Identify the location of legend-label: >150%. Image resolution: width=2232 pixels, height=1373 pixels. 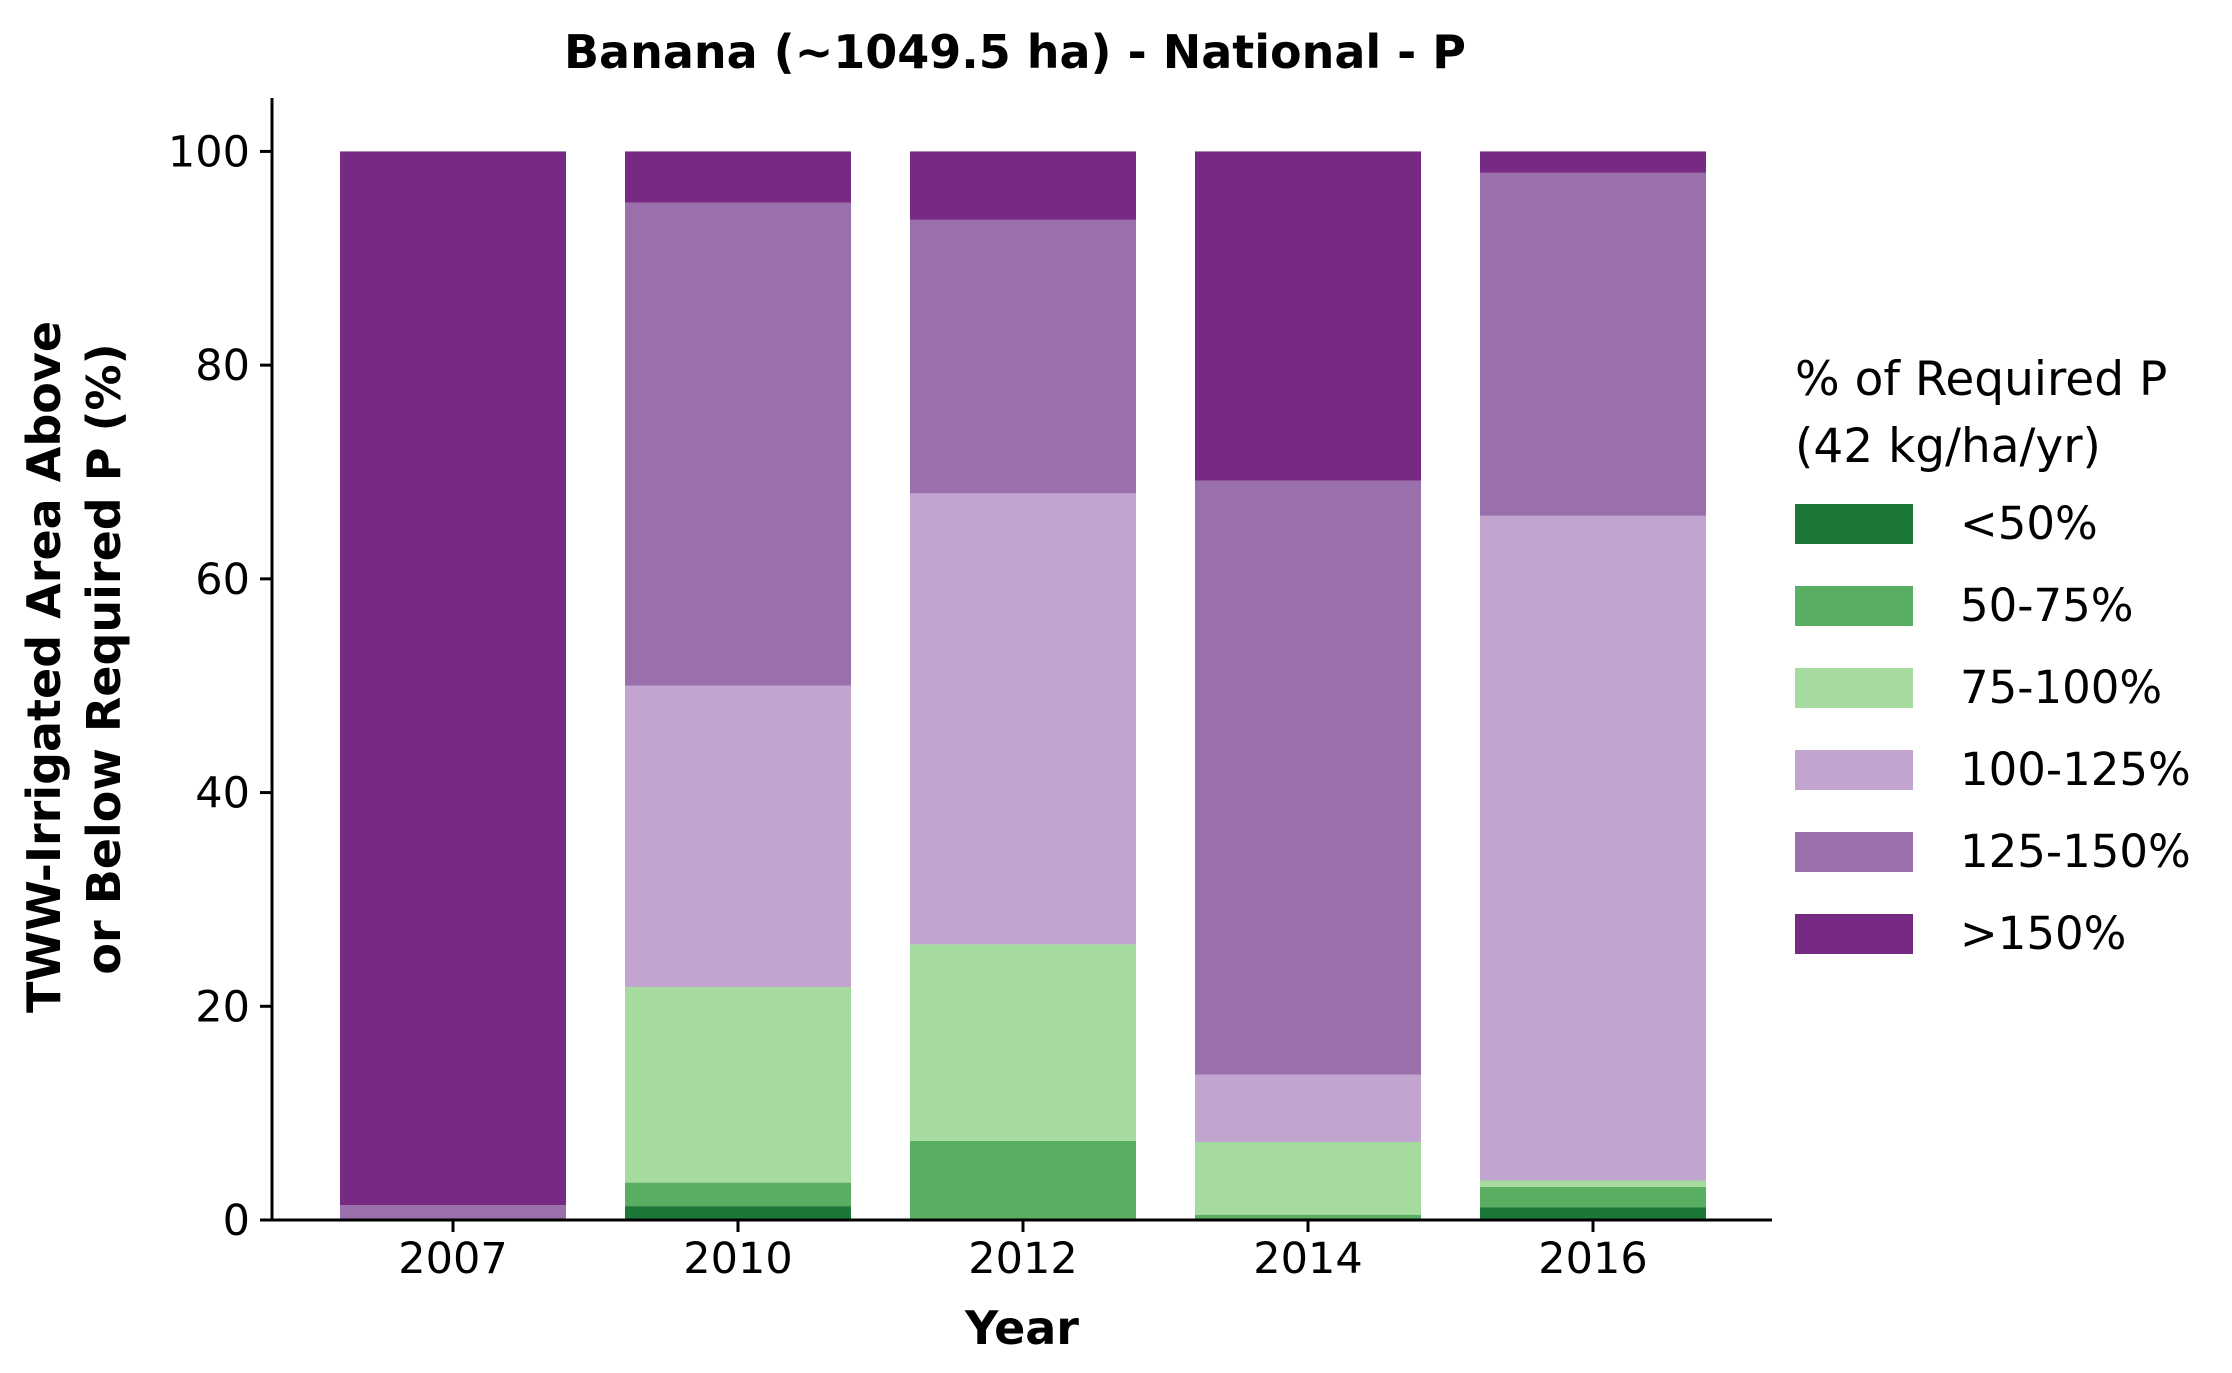
(2043, 933).